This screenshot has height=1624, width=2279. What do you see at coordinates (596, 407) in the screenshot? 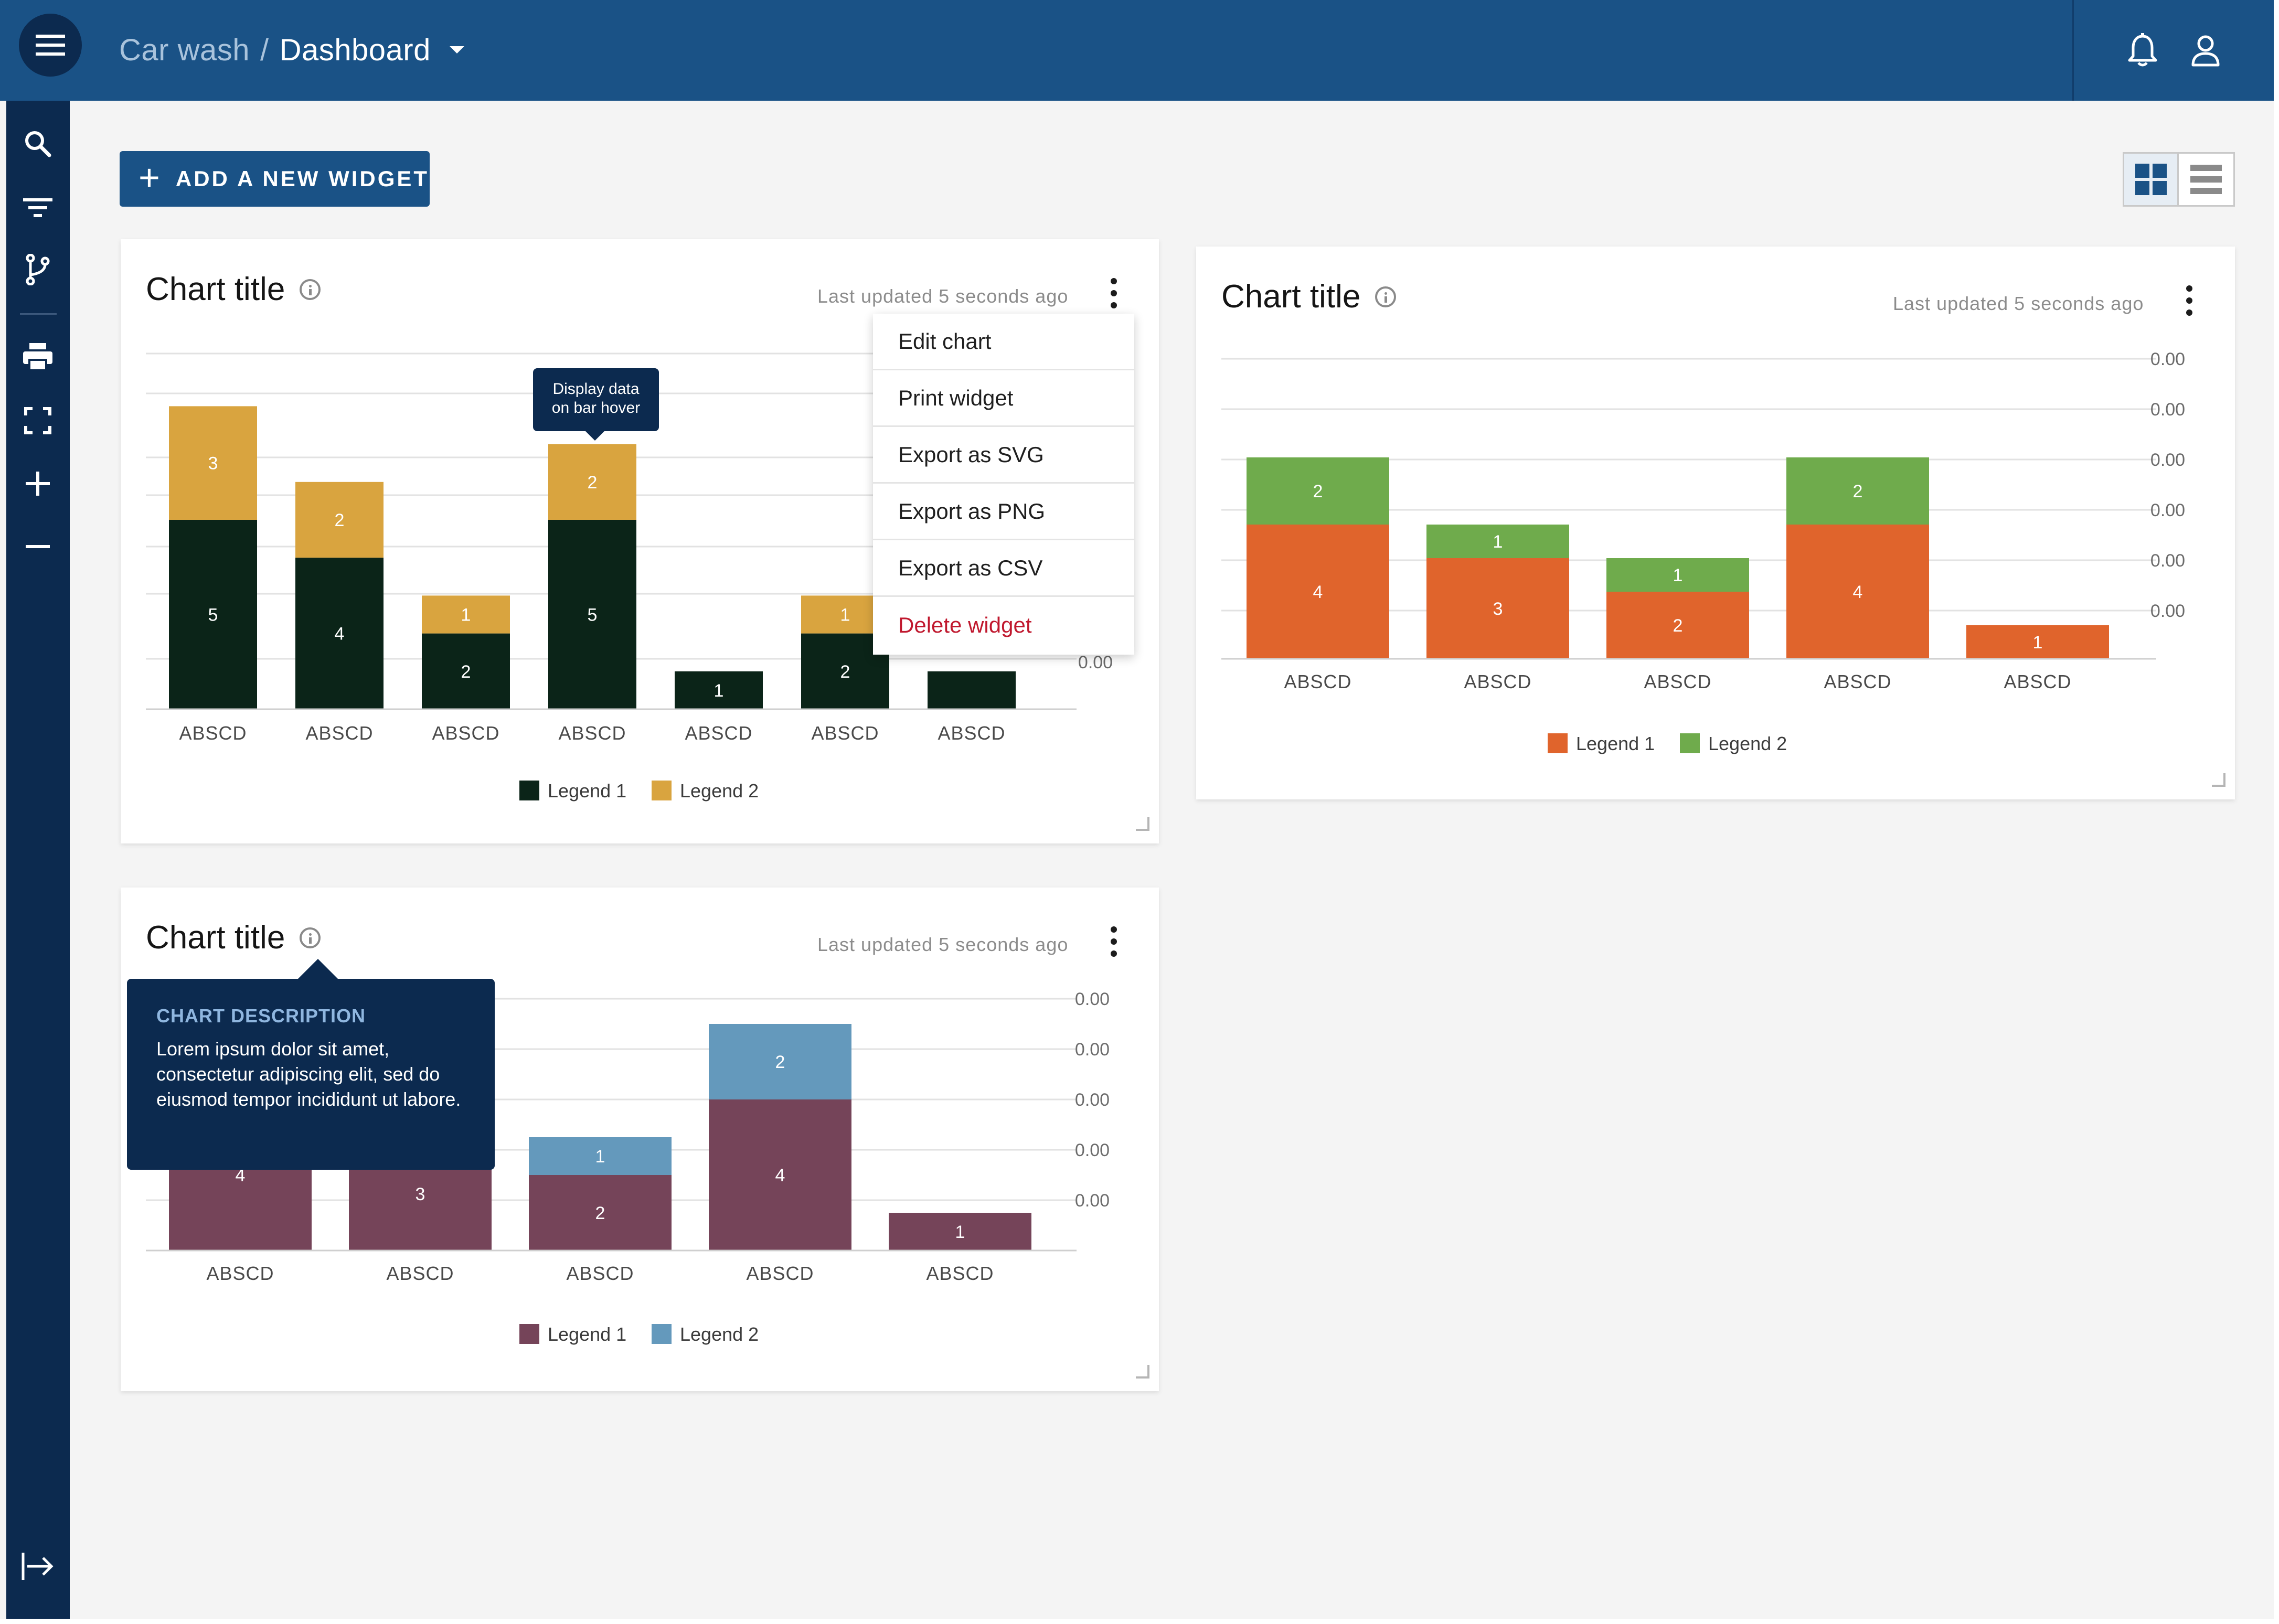
I see `tooltip-line-2: on bar hover` at bounding box center [596, 407].